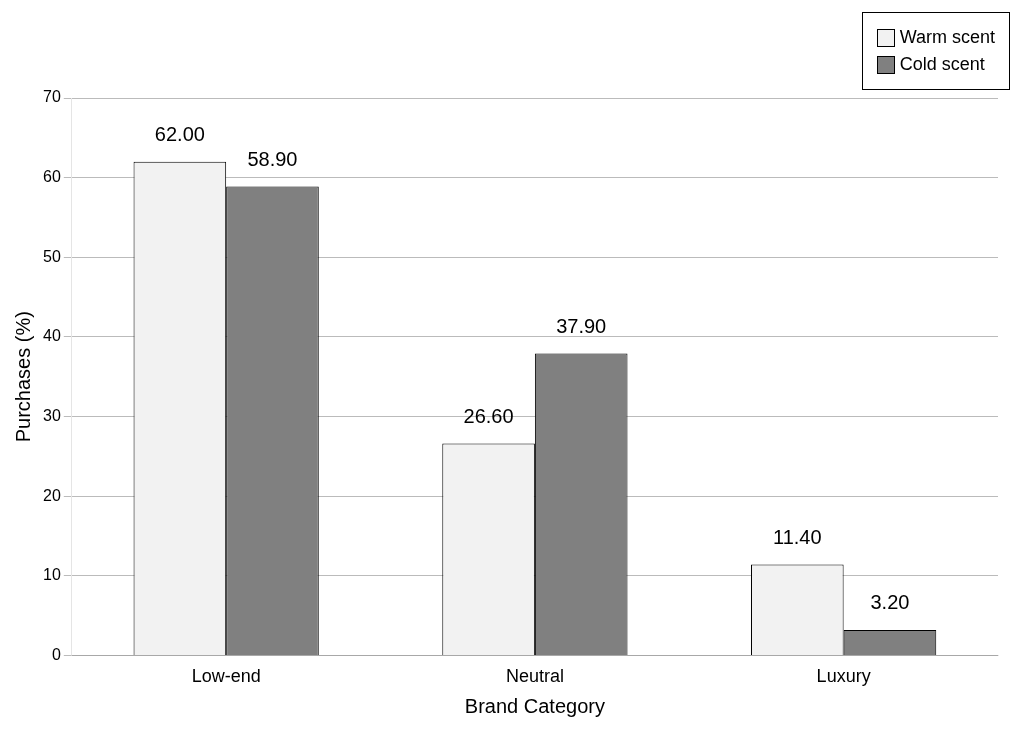  What do you see at coordinates (797, 537) in the screenshot?
I see `data-label: 11.40` at bounding box center [797, 537].